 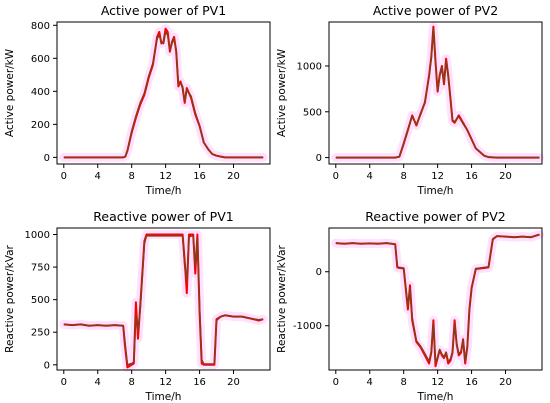 What do you see at coordinates (40, 125) in the screenshot?
I see `y-tick-label: 200` at bounding box center [40, 125].